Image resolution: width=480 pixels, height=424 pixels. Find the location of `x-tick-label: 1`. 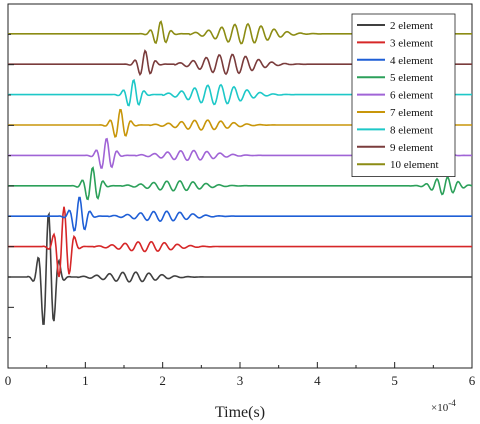

x-tick-label: 1 is located at coordinates (85, 380).